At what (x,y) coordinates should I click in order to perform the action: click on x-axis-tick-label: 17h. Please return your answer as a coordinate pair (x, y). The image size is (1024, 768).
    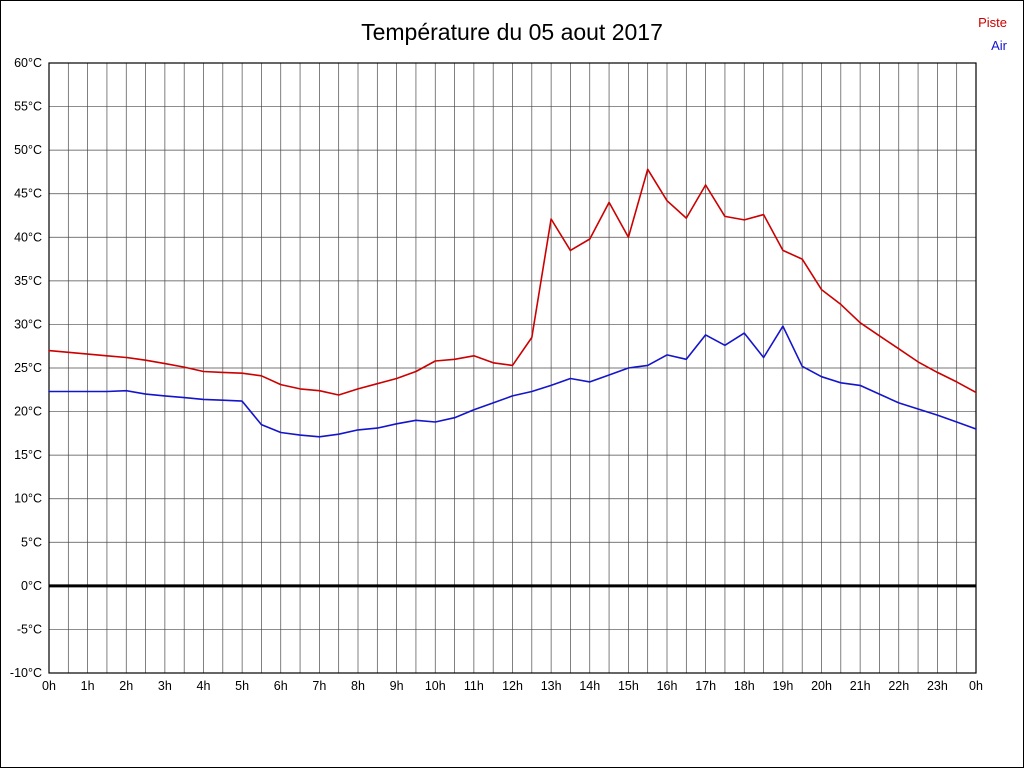
    Looking at the image, I should click on (705, 686).